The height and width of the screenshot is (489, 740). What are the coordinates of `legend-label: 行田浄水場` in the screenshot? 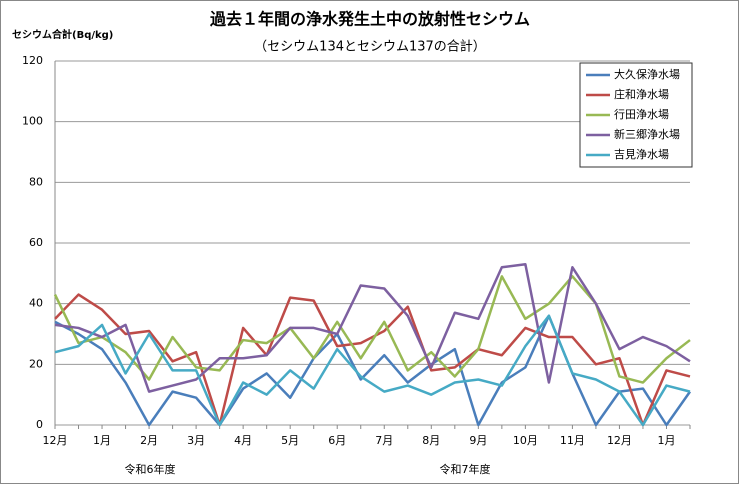 It's located at (641, 114).